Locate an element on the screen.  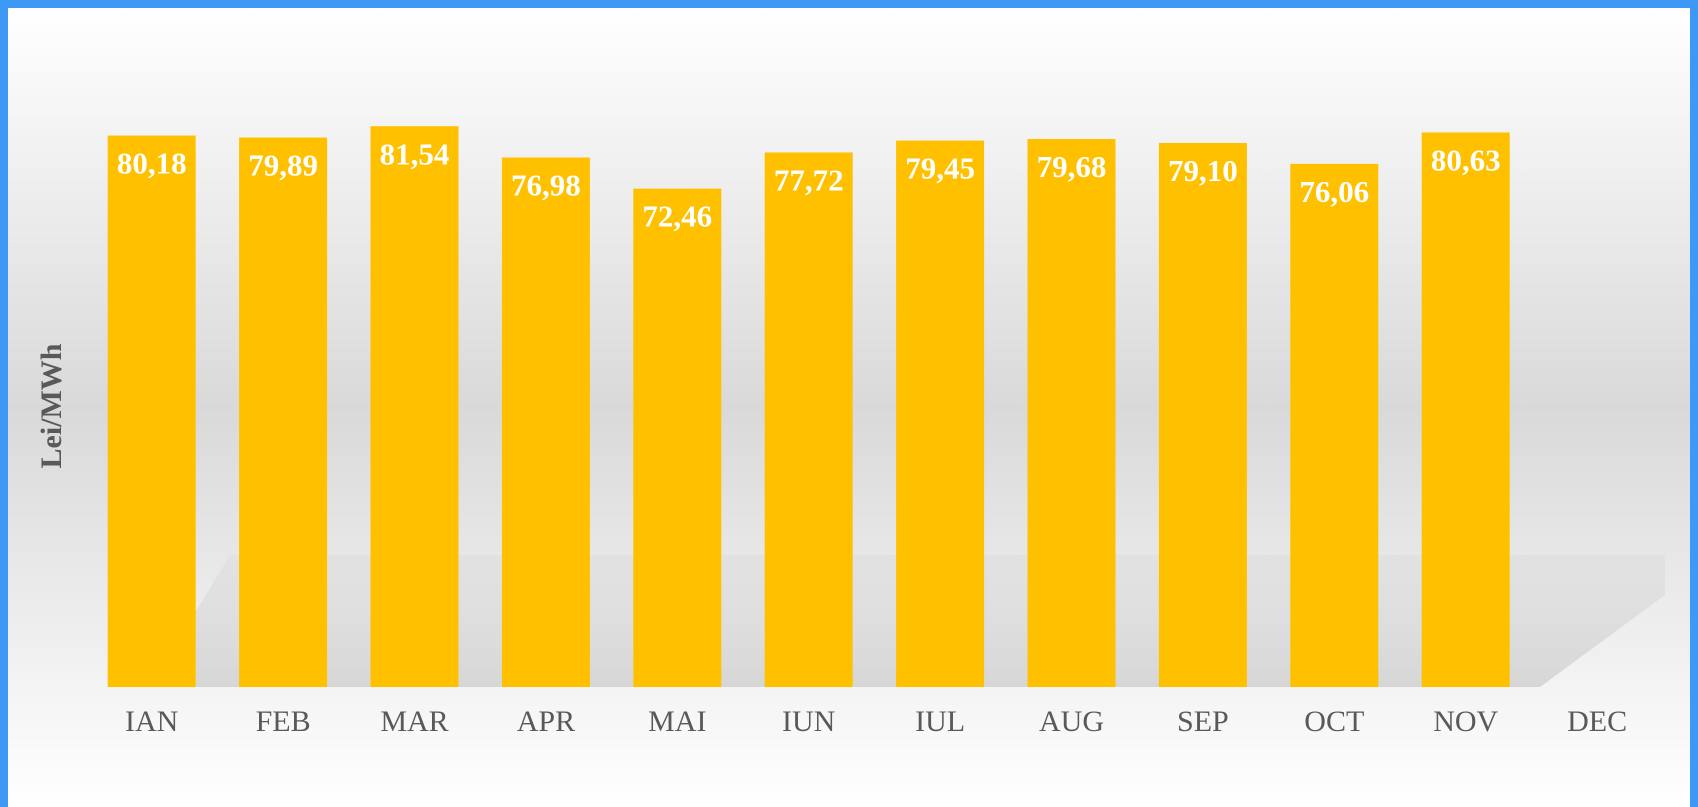
value-label: 72,46 is located at coordinates (677, 216).